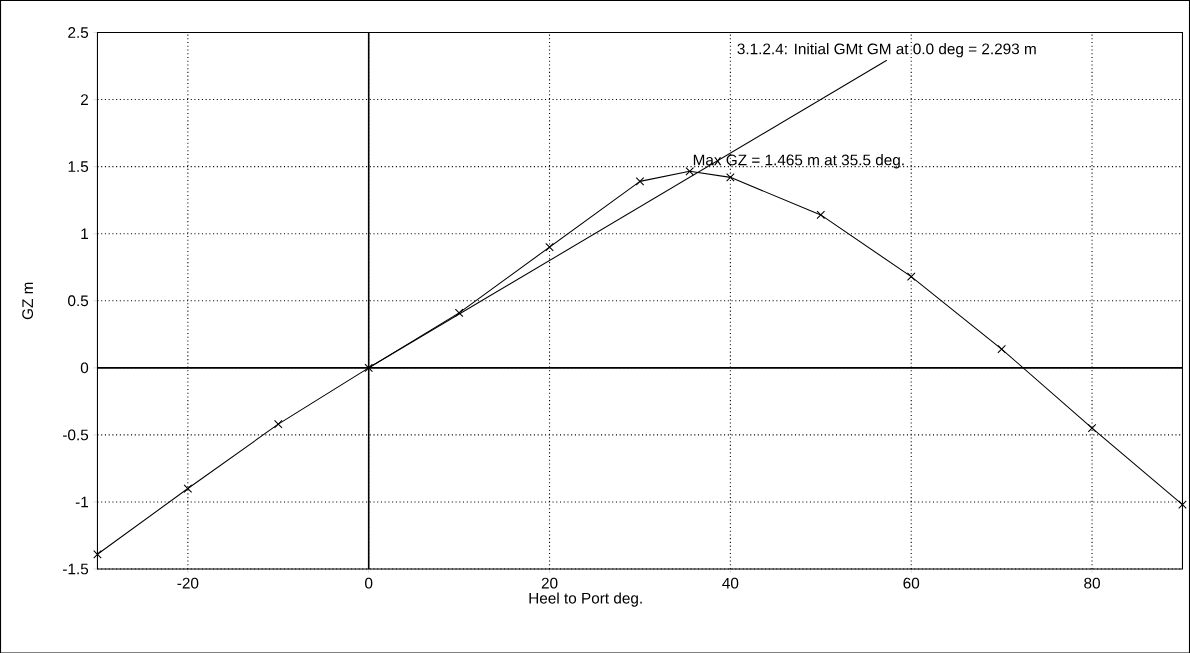 The image size is (1190, 653). What do you see at coordinates (84, 99) in the screenshot?
I see `y-tick-label: 2` at bounding box center [84, 99].